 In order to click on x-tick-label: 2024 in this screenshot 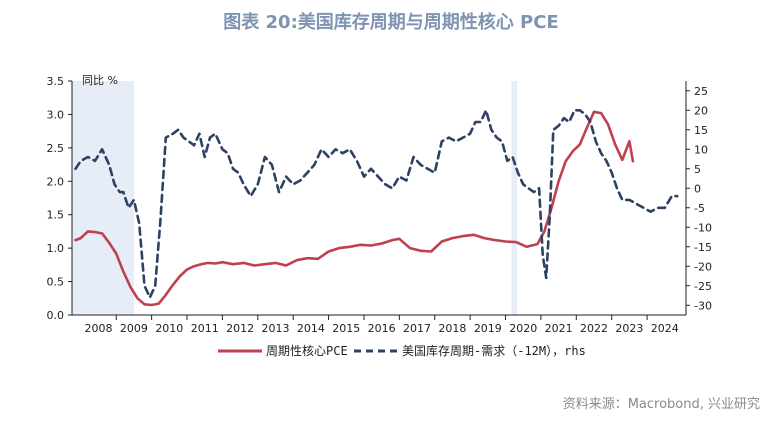, I will do `click(665, 328)`.